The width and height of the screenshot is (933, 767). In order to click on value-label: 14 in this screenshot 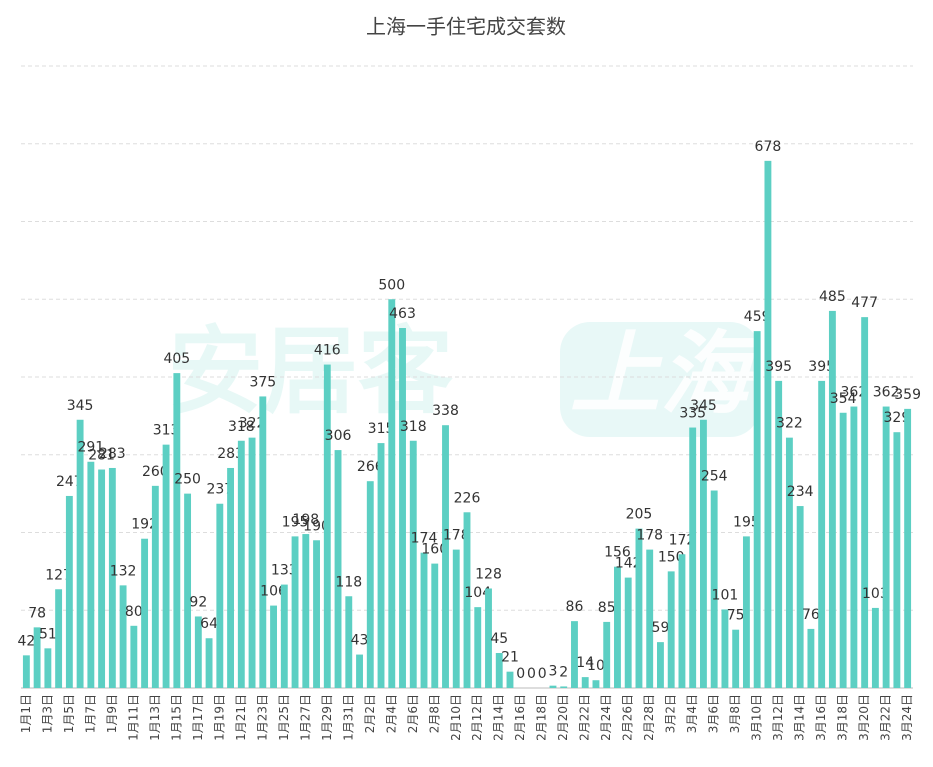, I will do `click(585, 663)`.